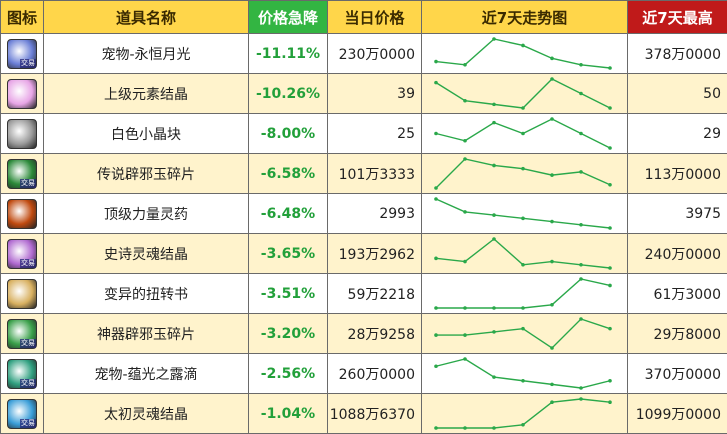  I want to click on price-drop: -6.58%, so click(288, 173).